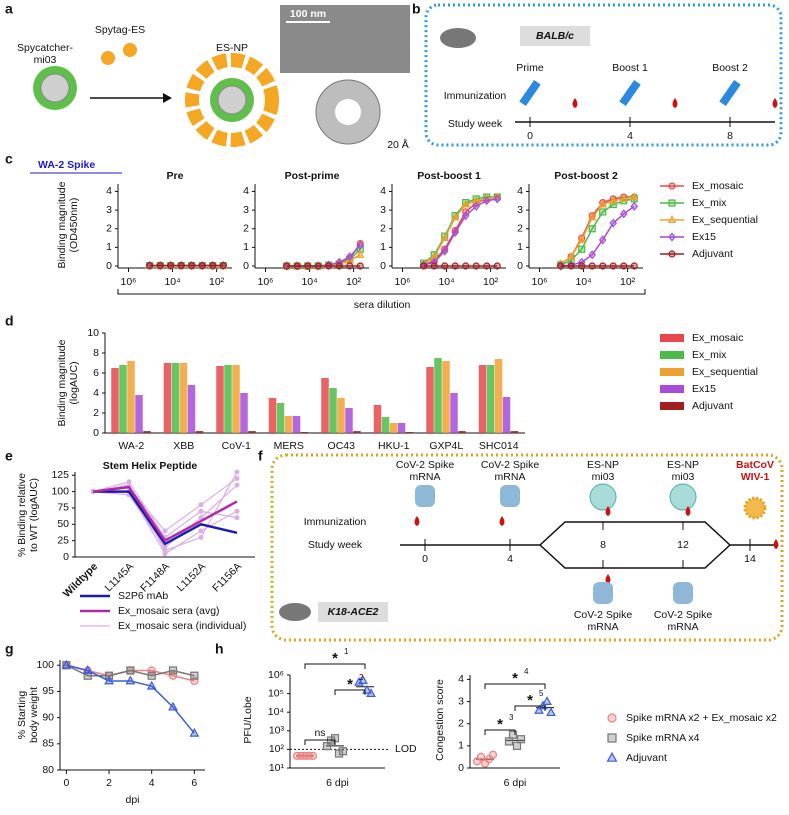 Image resolution: width=789 pixels, height=815 pixels. What do you see at coordinates (683, 545) in the screenshot?
I see `week-label: 12` at bounding box center [683, 545].